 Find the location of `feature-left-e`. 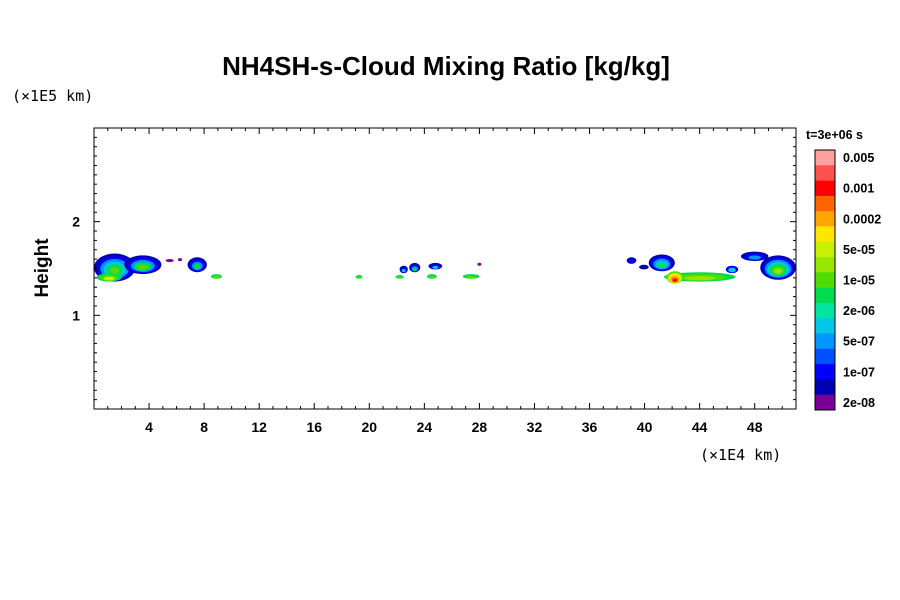

feature-left-e is located at coordinates (217, 276).